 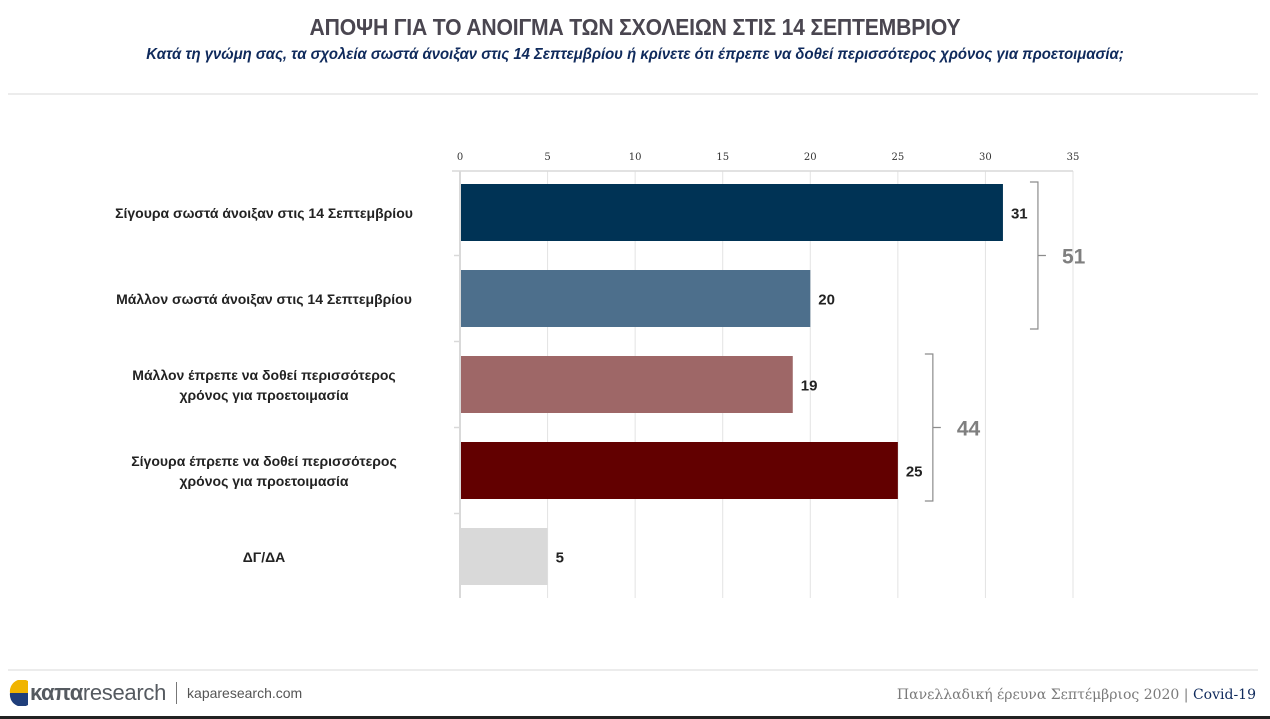 What do you see at coordinates (633, 670) in the screenshot?
I see `footer-divider` at bounding box center [633, 670].